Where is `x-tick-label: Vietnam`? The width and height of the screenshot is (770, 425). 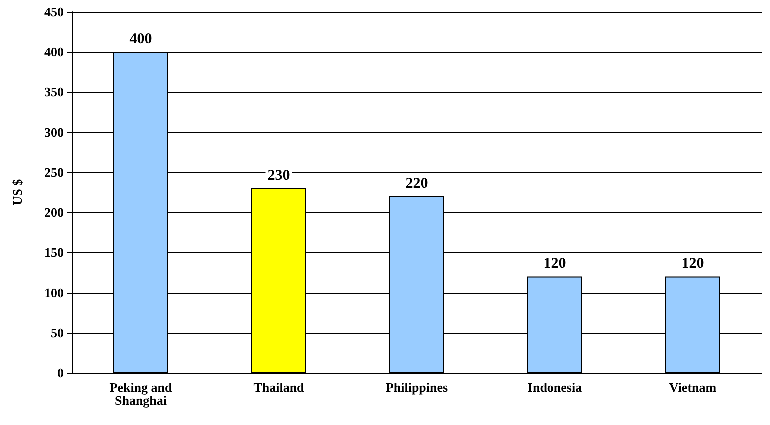
x-tick-label: Vietnam is located at coordinates (693, 387).